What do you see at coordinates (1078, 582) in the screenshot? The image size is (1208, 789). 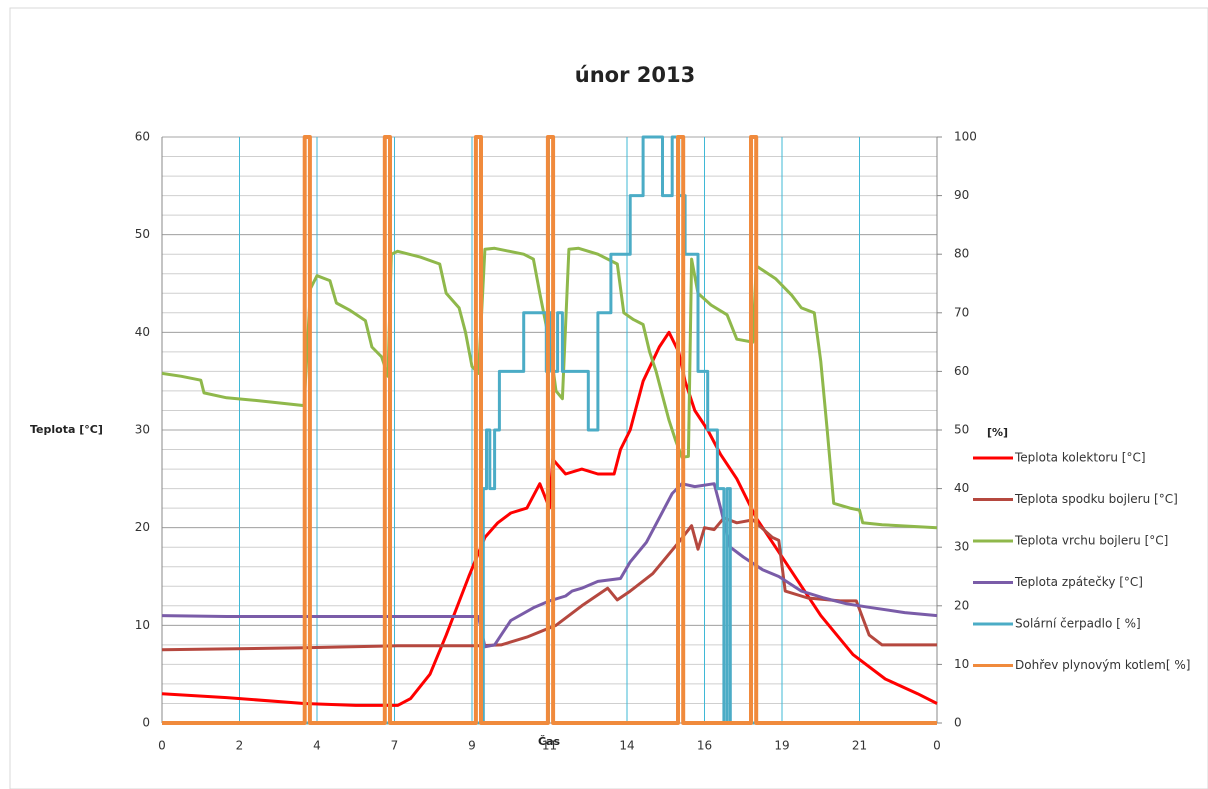 I see `legend-label: Teplota zpátečky [°C]` at bounding box center [1078, 582].